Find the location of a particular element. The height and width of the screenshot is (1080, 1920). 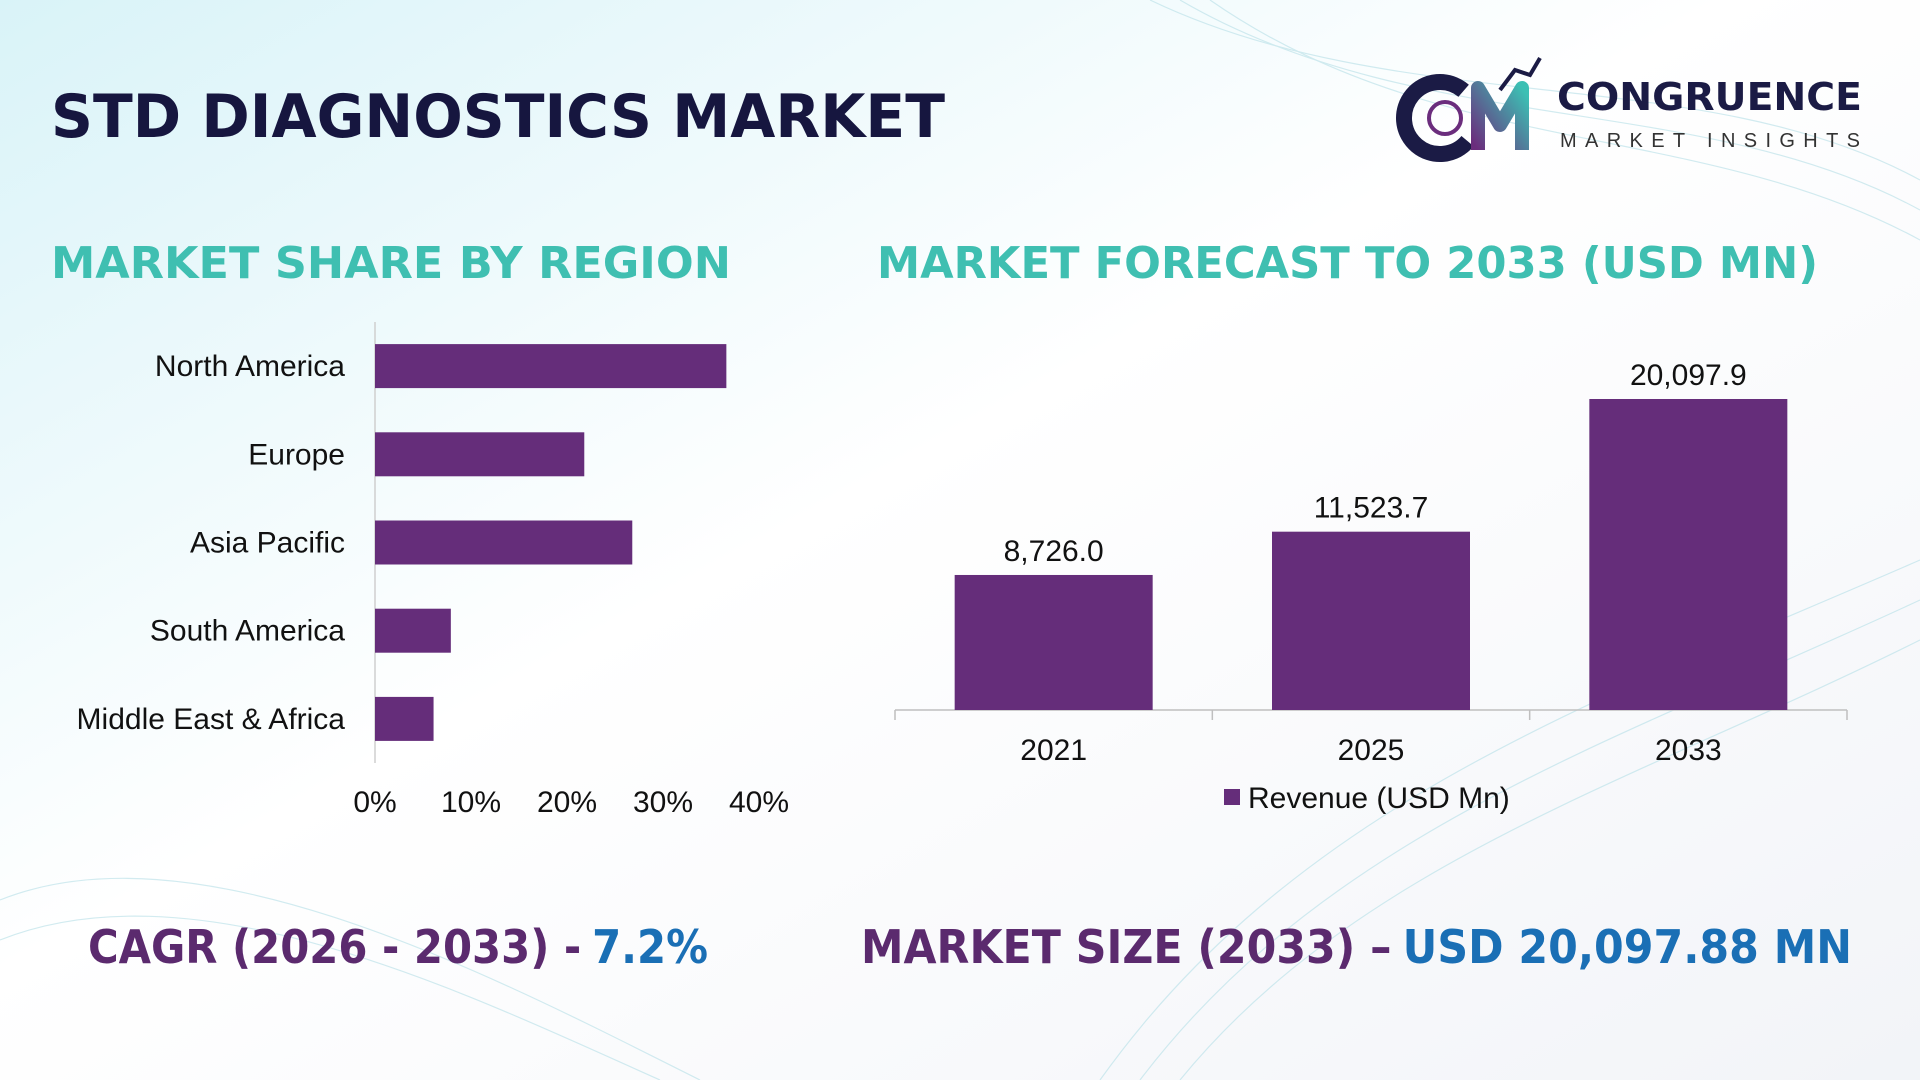

y-tick-label: Europe is located at coordinates (296, 454).